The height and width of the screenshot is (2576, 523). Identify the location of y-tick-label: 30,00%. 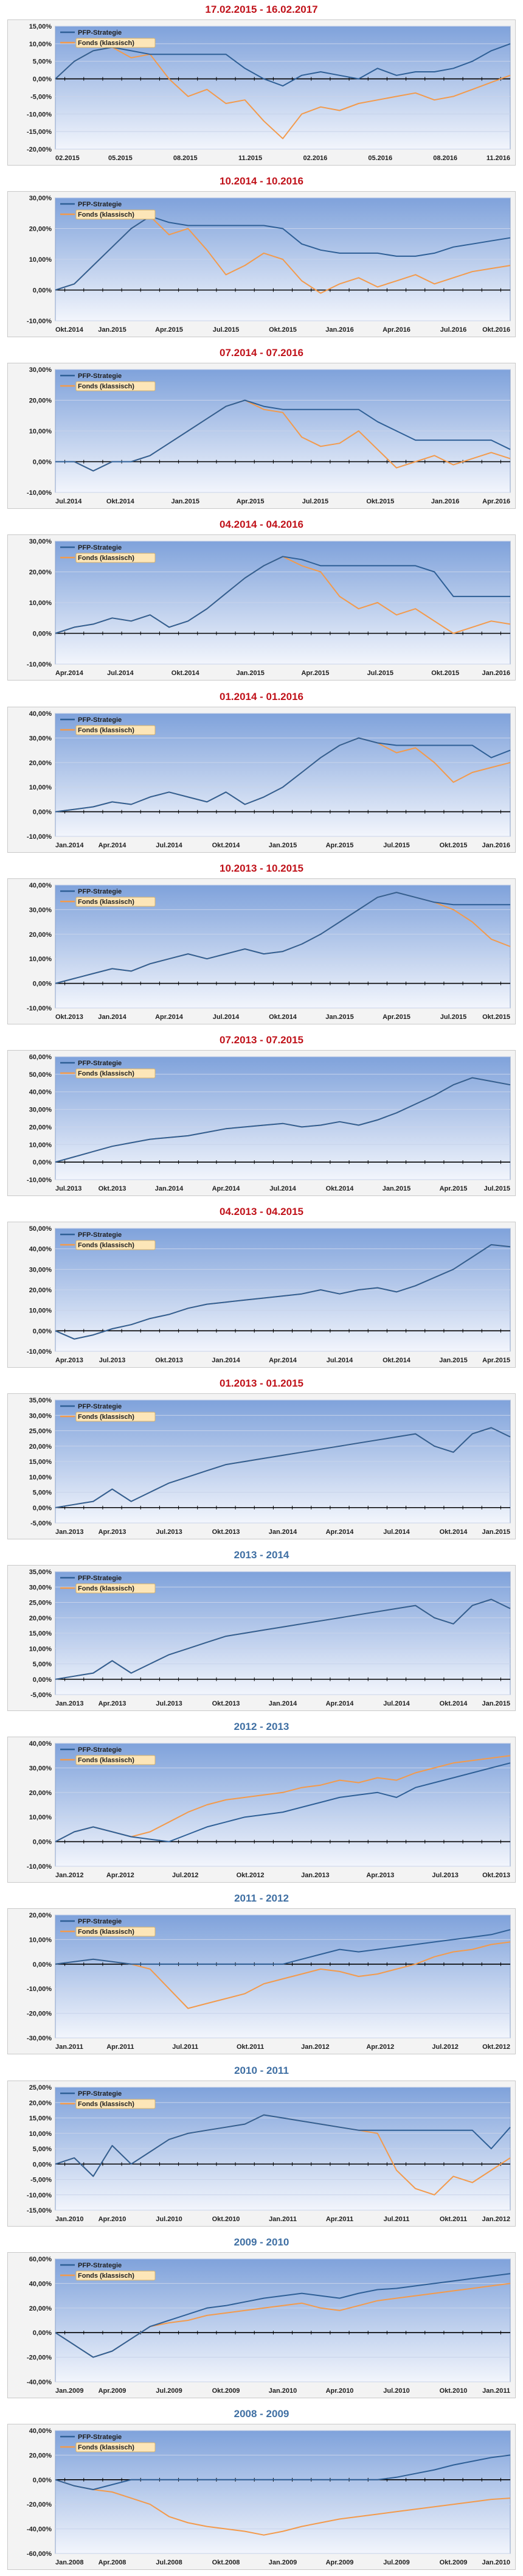
(41, 541).